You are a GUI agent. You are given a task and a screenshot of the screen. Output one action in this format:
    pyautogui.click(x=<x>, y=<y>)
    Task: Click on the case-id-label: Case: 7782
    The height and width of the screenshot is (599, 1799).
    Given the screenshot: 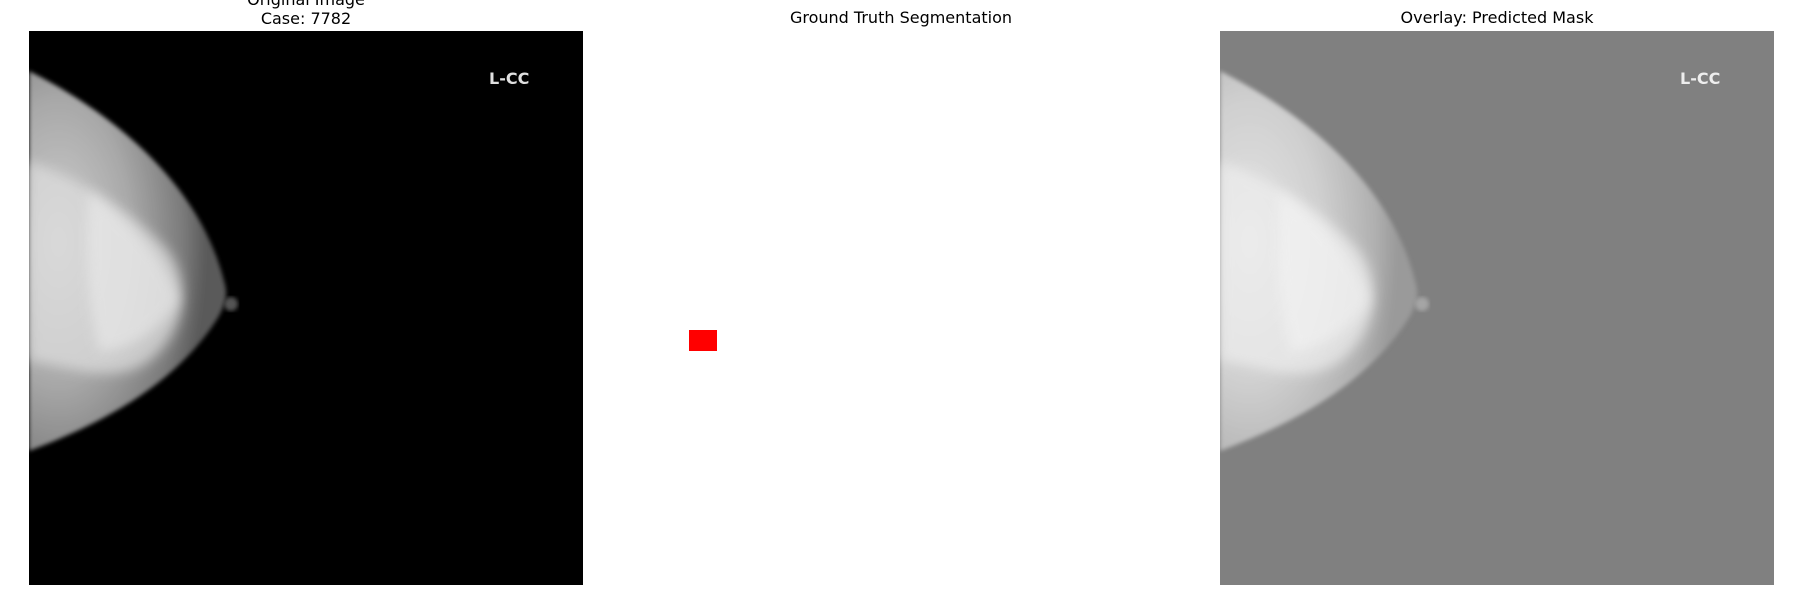 What is the action you would take?
    pyautogui.click(x=306, y=18)
    